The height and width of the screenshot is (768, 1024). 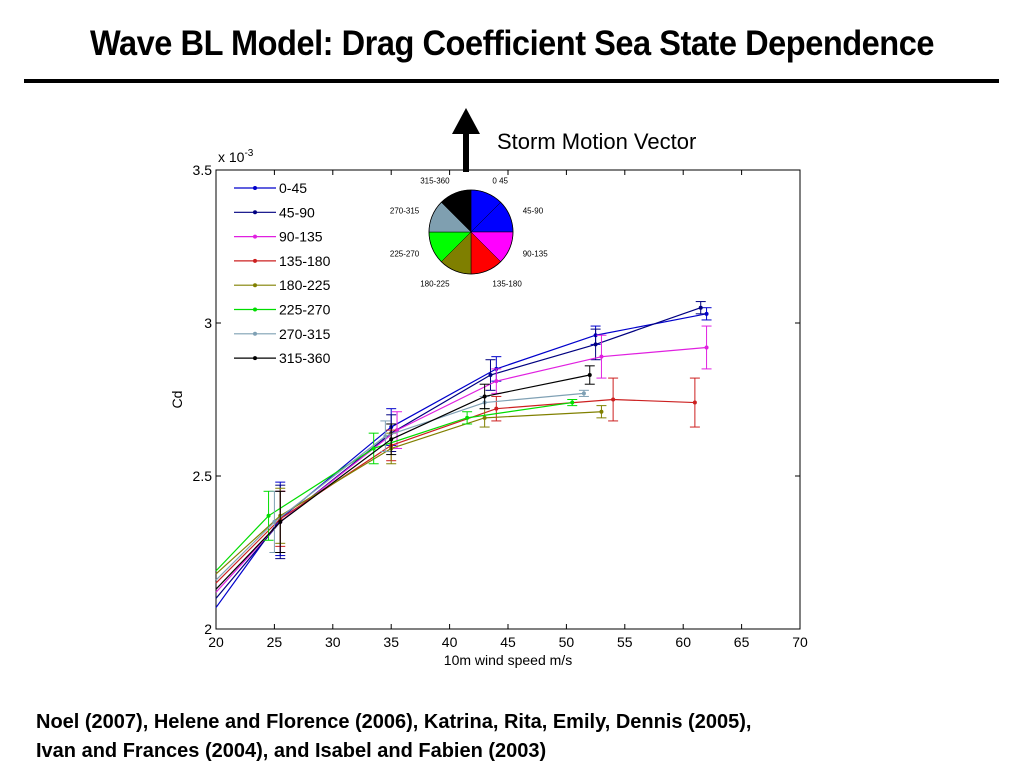 I want to click on y-tick-label: 2.5, so click(x=203, y=476).